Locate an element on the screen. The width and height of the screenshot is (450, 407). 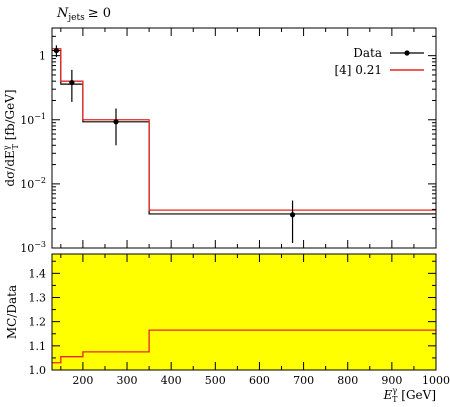
y-tick-label: 10⁻² is located at coordinates (33, 183).